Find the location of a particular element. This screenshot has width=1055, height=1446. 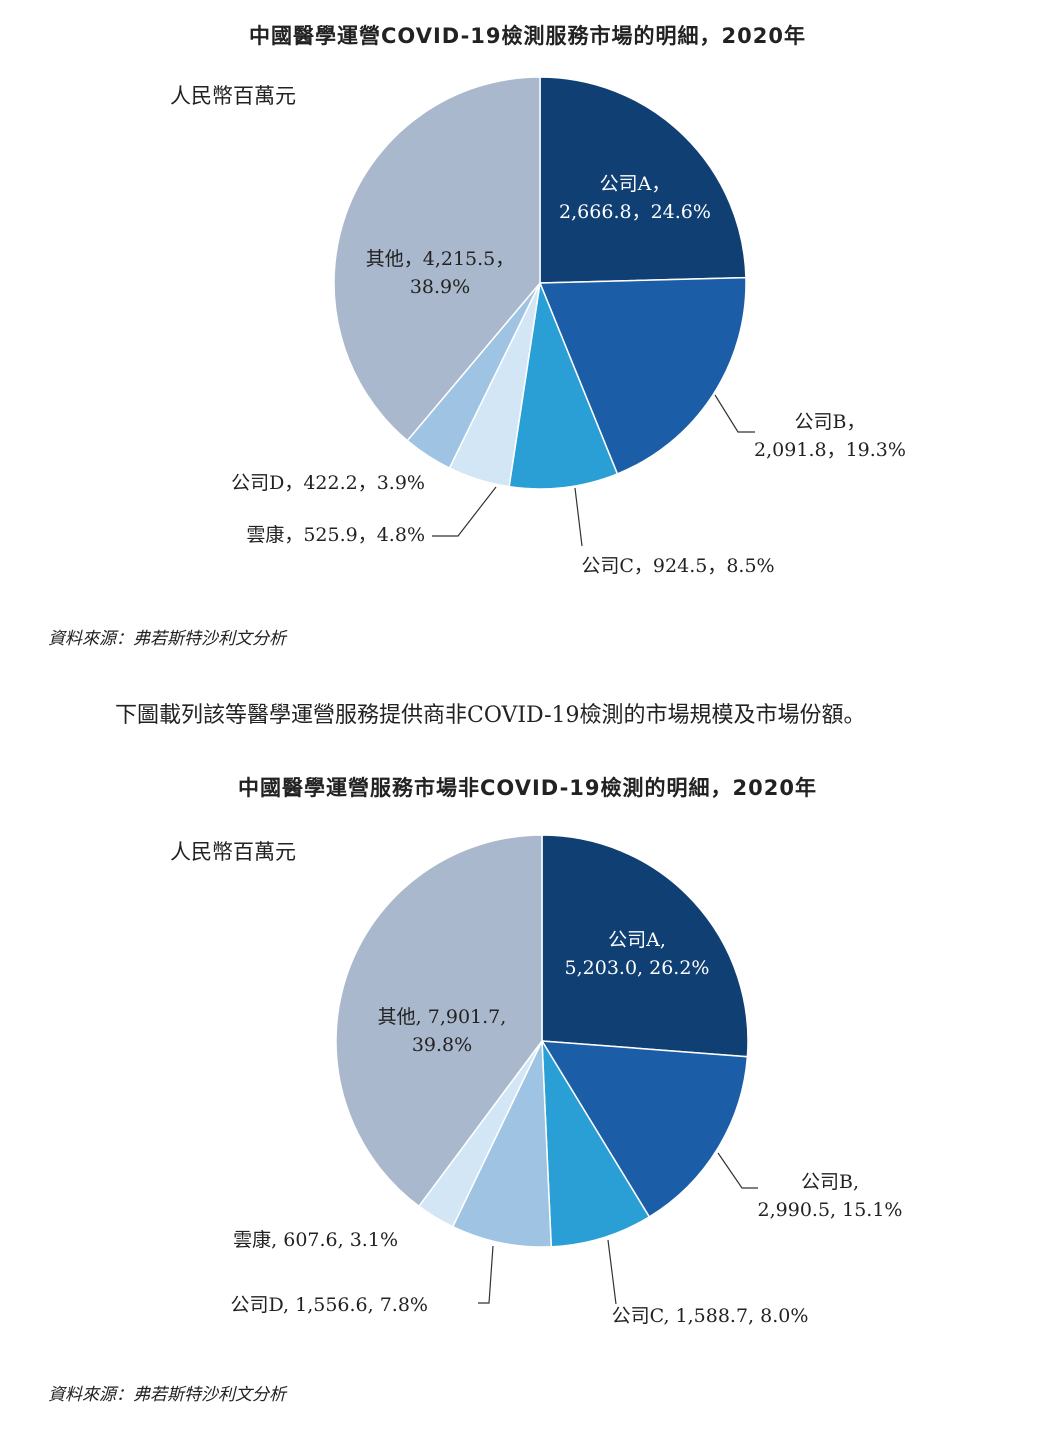

chart2-title: 中國醫學運營服務市場非COVID-19檢測的明細，2020年 is located at coordinates (527, 788).